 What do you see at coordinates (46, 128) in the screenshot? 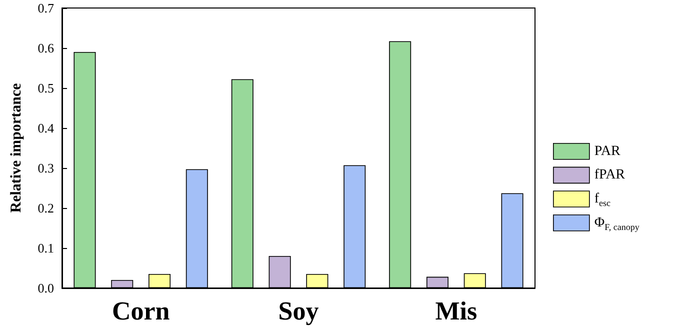
I see `y-tick-label: 0.4` at bounding box center [46, 128].